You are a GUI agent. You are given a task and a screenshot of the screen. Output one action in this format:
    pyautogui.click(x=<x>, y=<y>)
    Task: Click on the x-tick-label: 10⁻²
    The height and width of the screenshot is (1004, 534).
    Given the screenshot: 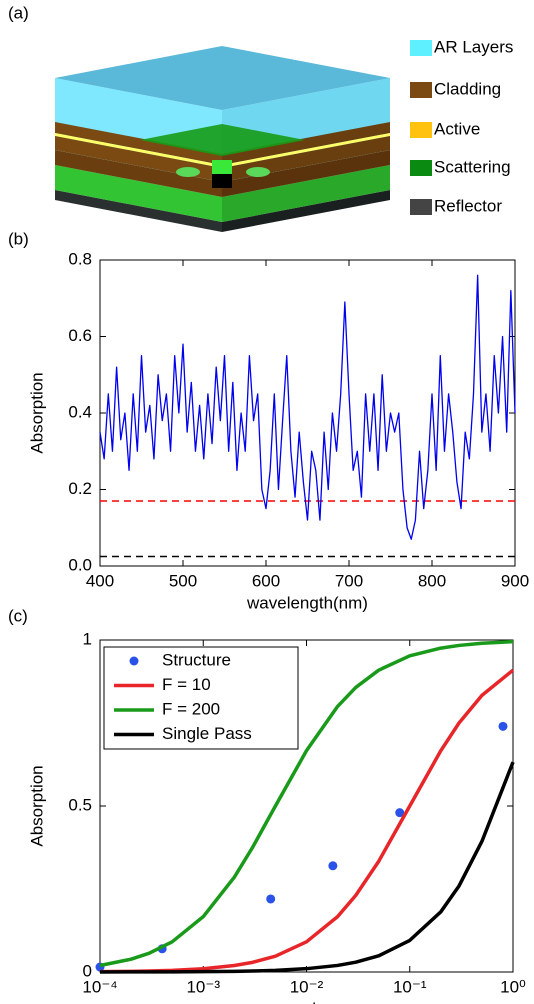 What is the action you would take?
    pyautogui.click(x=307, y=986)
    